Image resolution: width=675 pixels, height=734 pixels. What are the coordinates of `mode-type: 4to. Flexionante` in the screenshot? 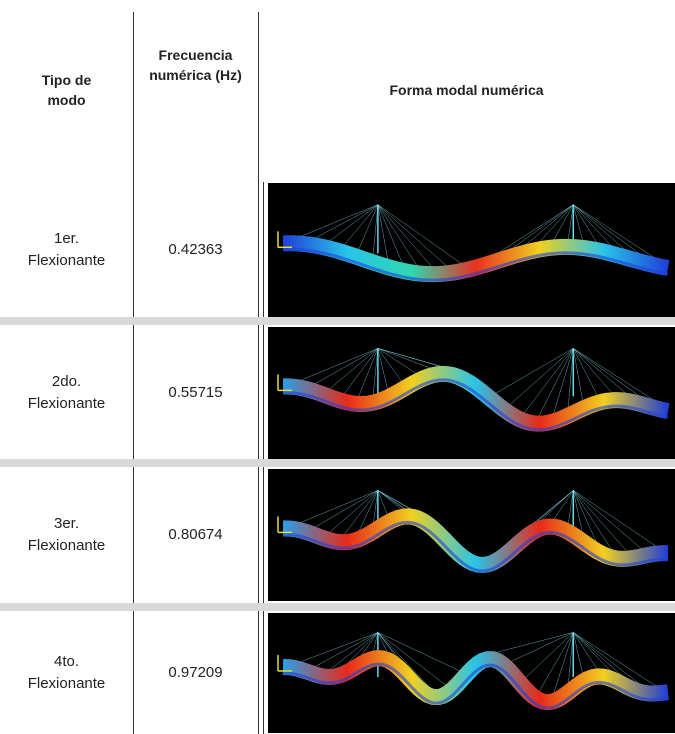 It's located at (66, 673).